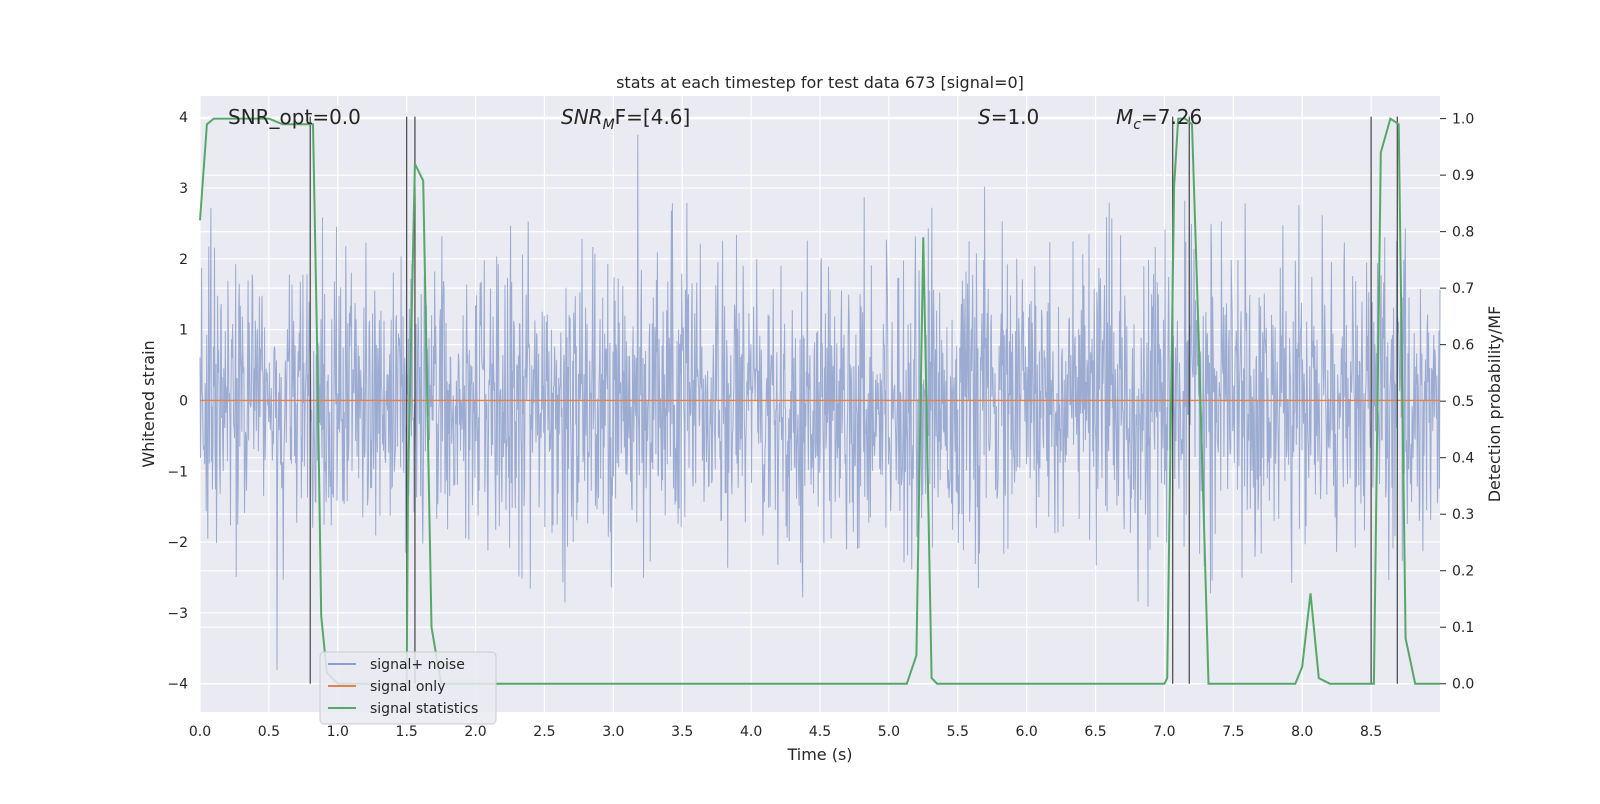 The width and height of the screenshot is (1600, 804). I want to click on y-left-tick-label: 4, so click(183, 118).